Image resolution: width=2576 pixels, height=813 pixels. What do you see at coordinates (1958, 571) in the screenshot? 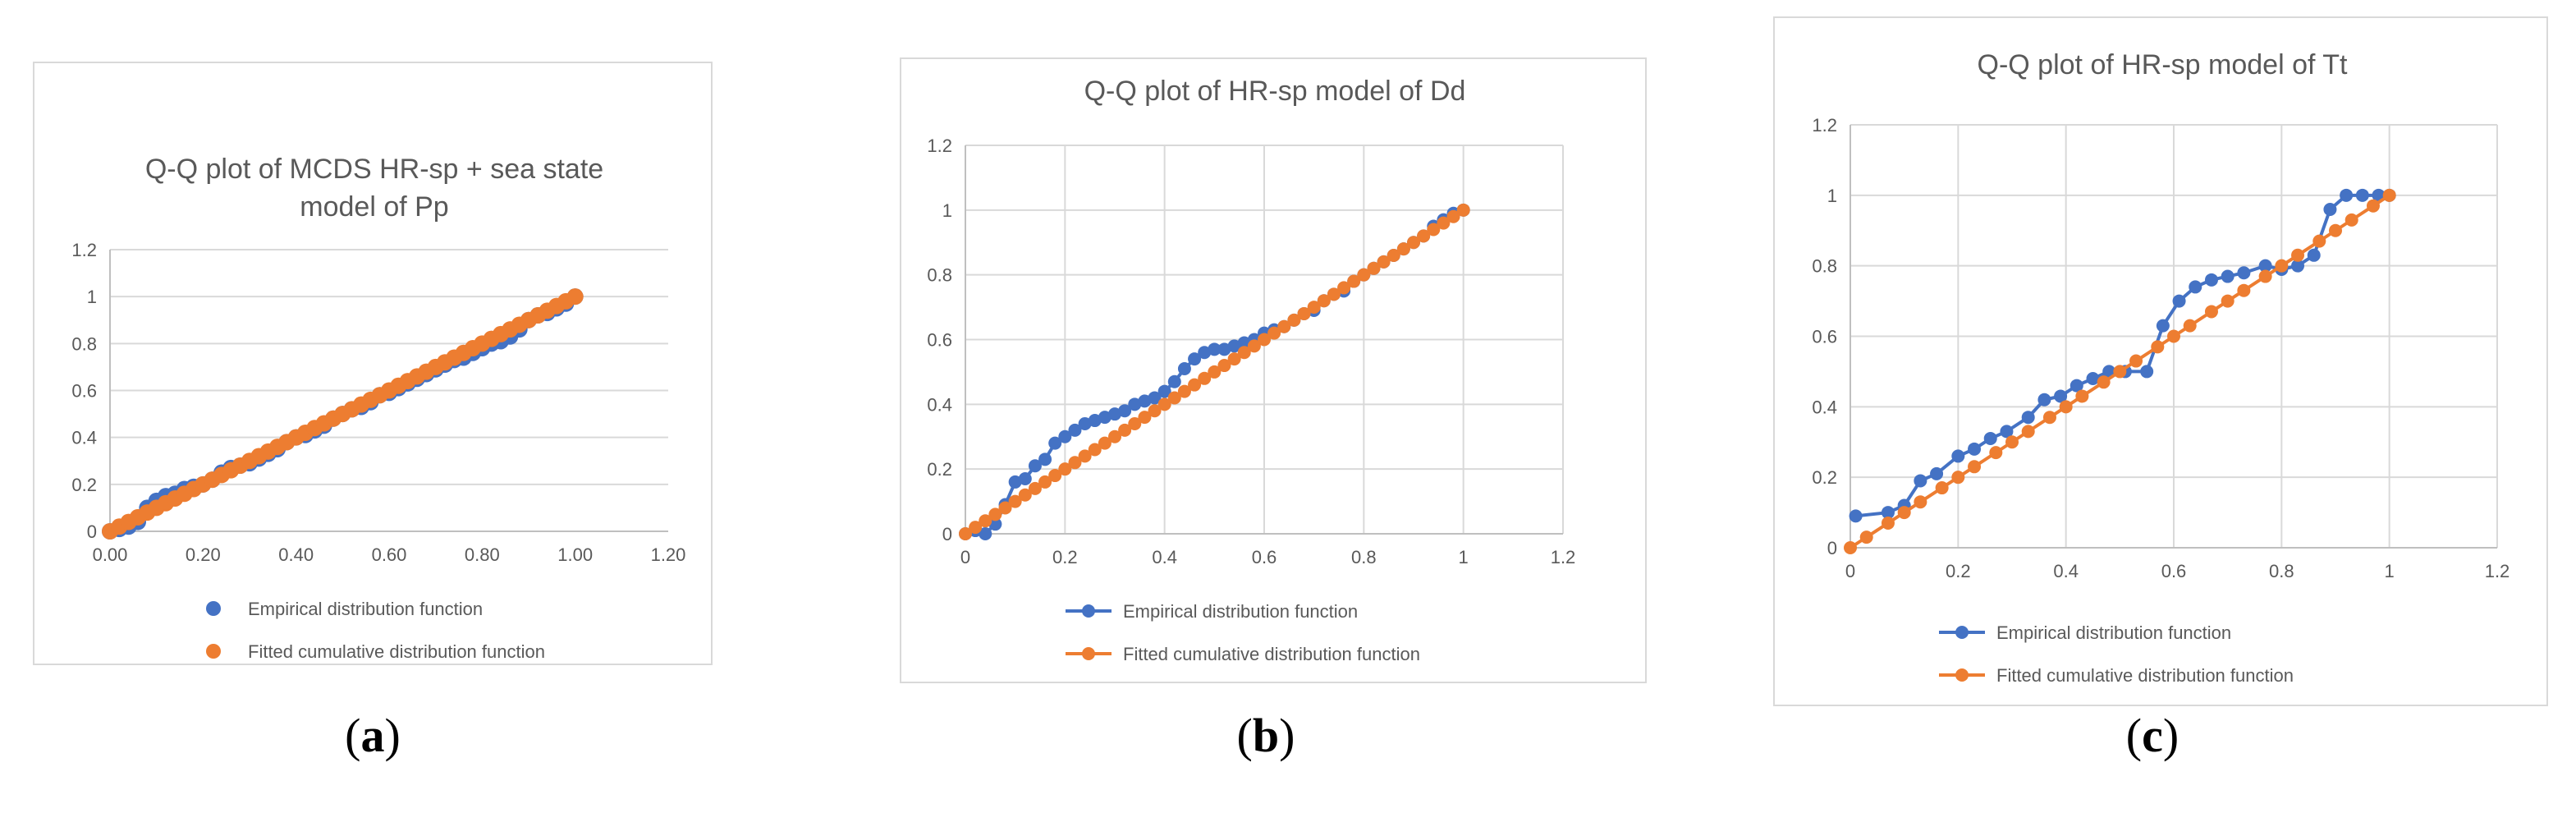
I see `x-tick-label: 0.2` at bounding box center [1958, 571].